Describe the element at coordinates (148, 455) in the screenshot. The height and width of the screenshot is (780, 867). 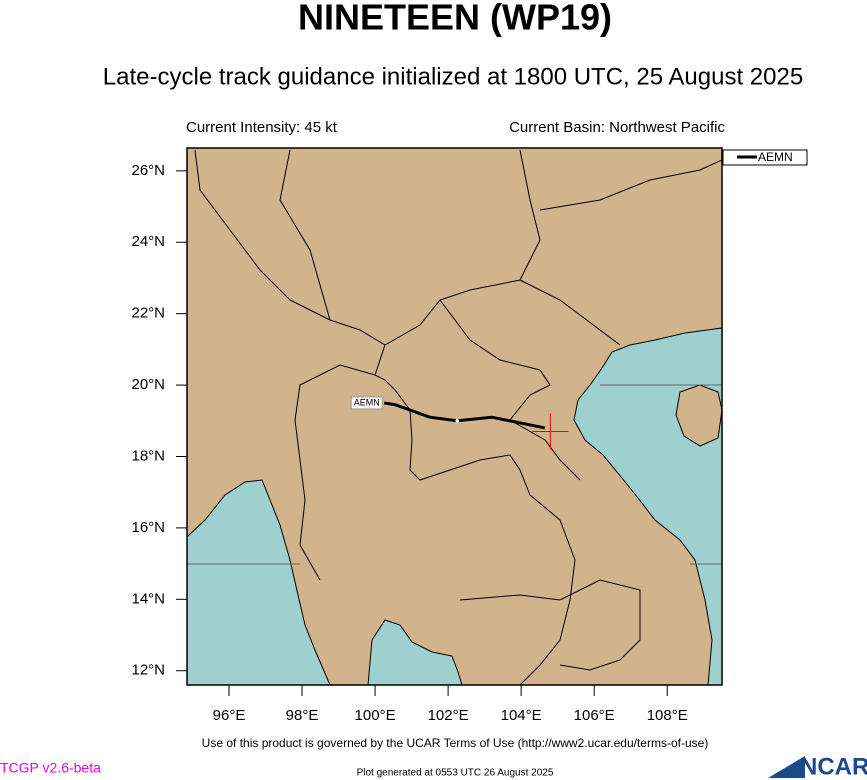
I see `lat-tick-label: 18°N` at that location.